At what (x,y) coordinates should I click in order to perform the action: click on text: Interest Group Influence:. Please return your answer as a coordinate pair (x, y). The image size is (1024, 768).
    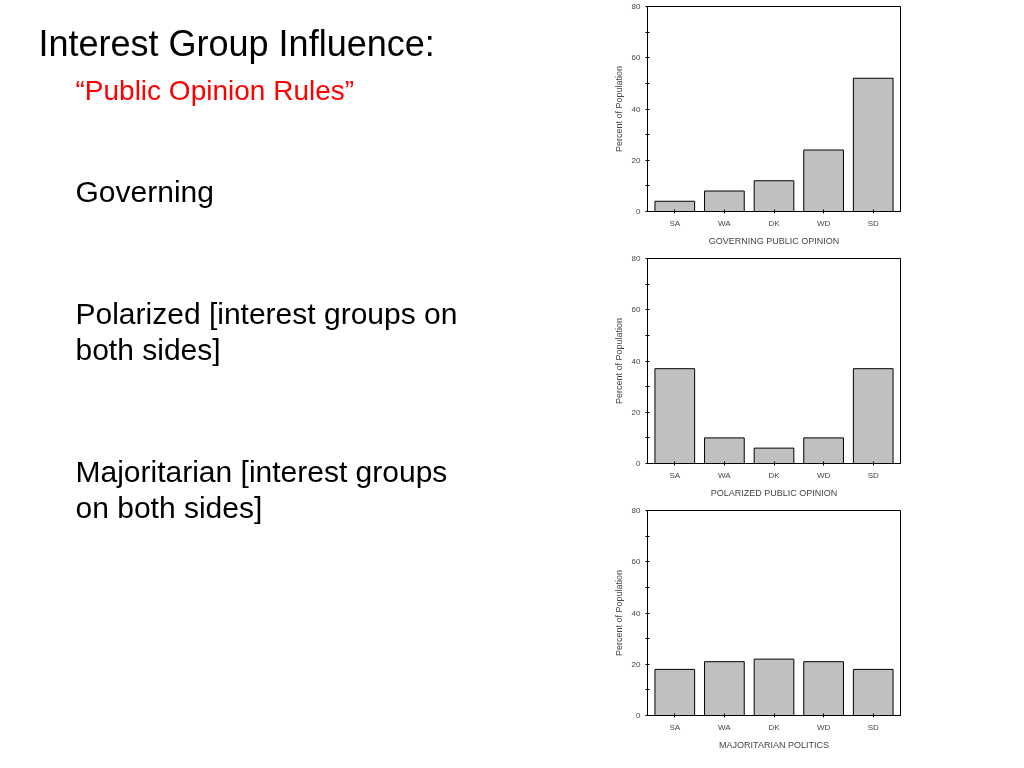
    Looking at the image, I should click on (236, 43).